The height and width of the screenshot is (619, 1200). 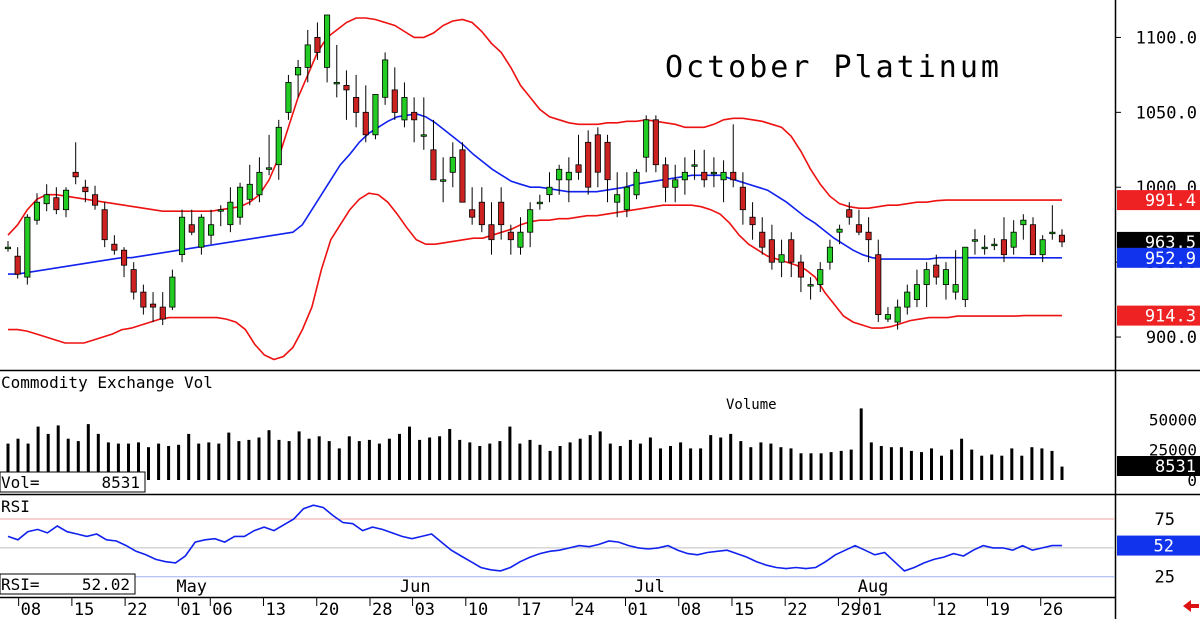 What do you see at coordinates (1158, 315) in the screenshot?
I see `price-badge-bg` at bounding box center [1158, 315].